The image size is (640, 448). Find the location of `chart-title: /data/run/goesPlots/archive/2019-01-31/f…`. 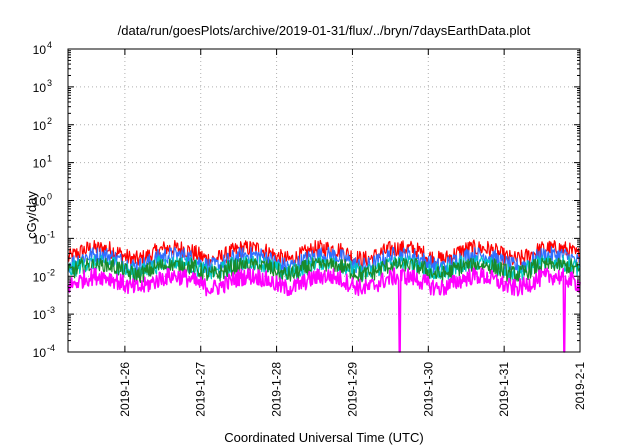

chart-title: /data/run/goesPlots/archive/2019-01-31/f… is located at coordinates (324, 30).